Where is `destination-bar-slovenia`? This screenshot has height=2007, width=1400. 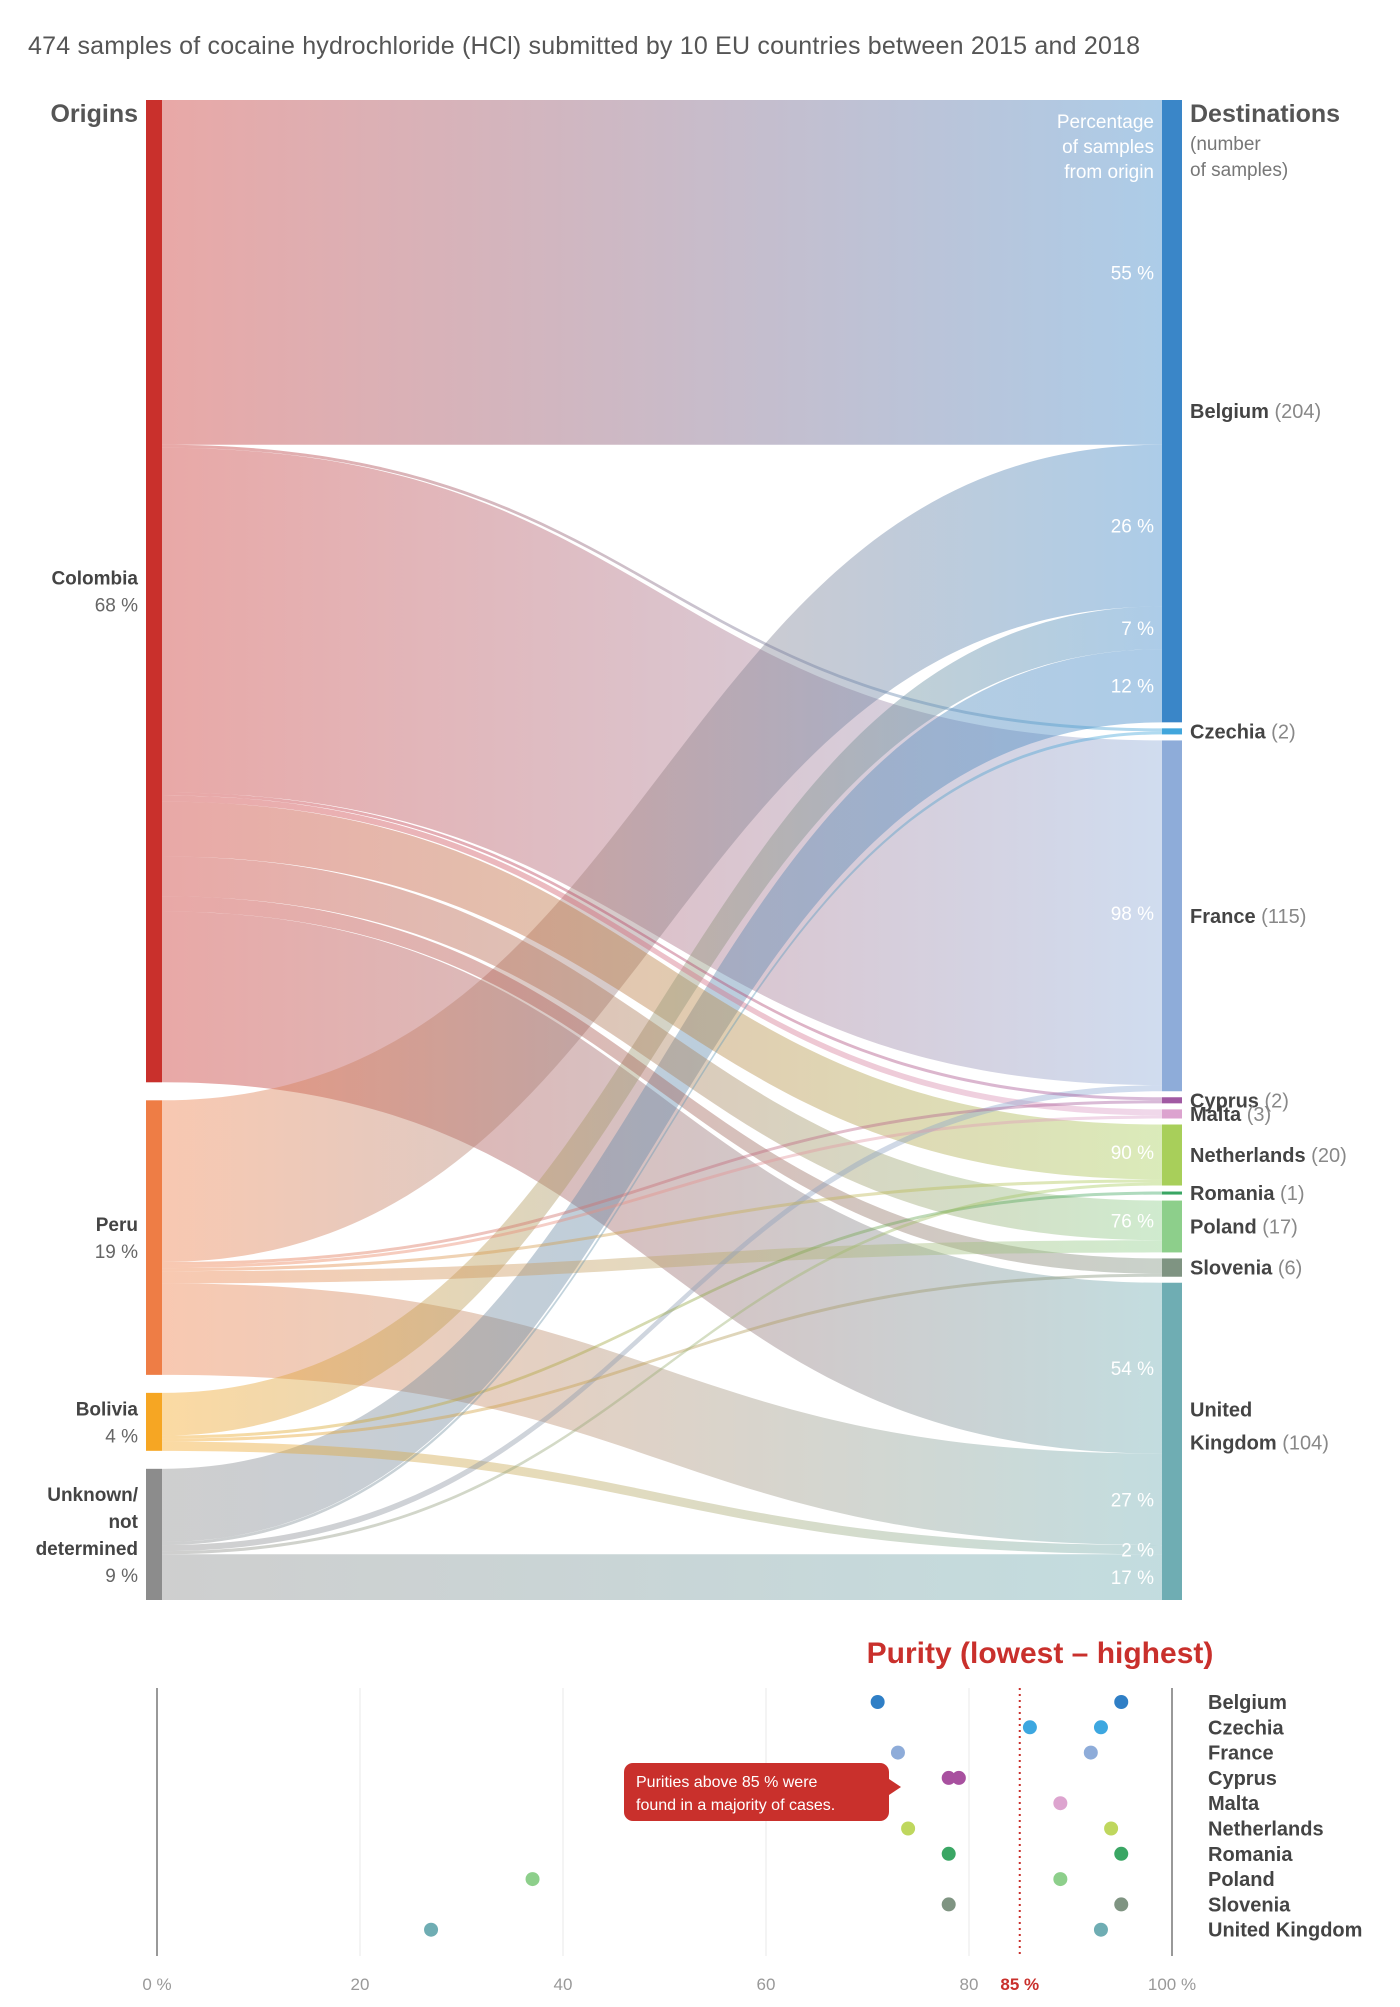 destination-bar-slovenia is located at coordinates (1172, 1267).